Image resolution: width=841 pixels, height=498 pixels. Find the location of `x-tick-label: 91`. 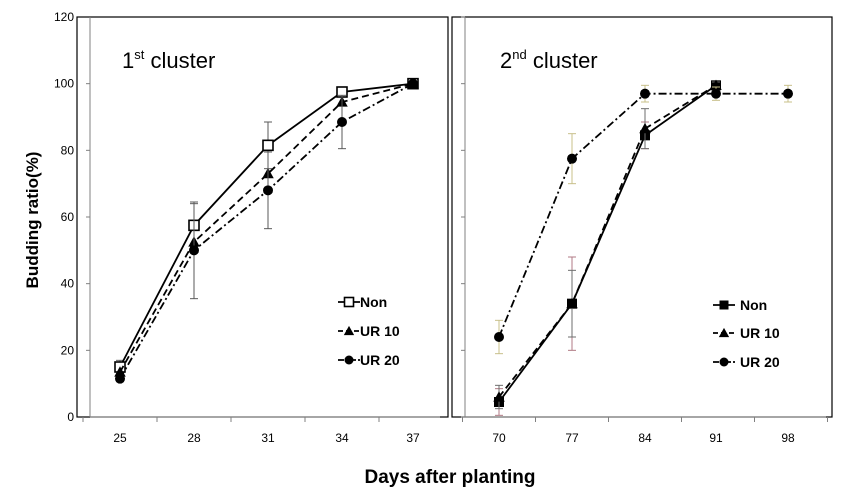

x-tick-label: 91 is located at coordinates (716, 438).